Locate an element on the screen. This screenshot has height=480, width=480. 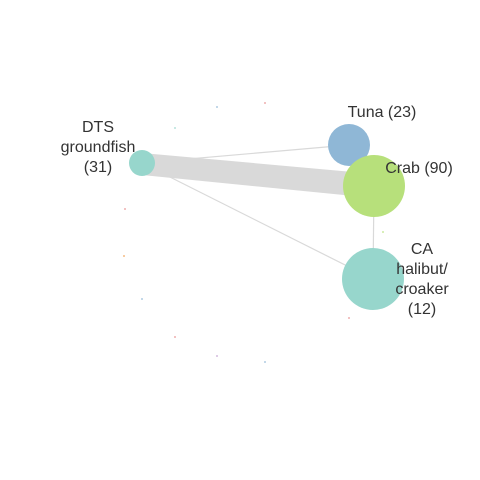
label-line: groundfish is located at coordinates (98, 147).